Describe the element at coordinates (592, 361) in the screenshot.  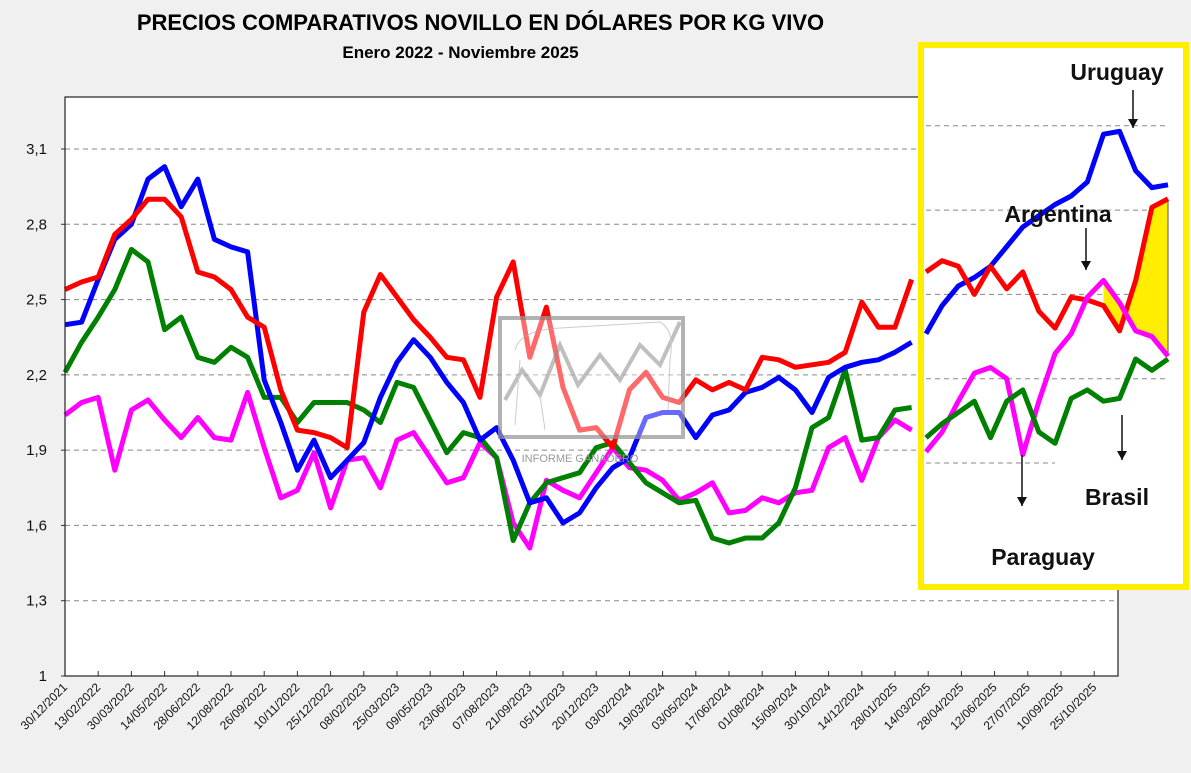
I see `watermark-zigzag` at that location.